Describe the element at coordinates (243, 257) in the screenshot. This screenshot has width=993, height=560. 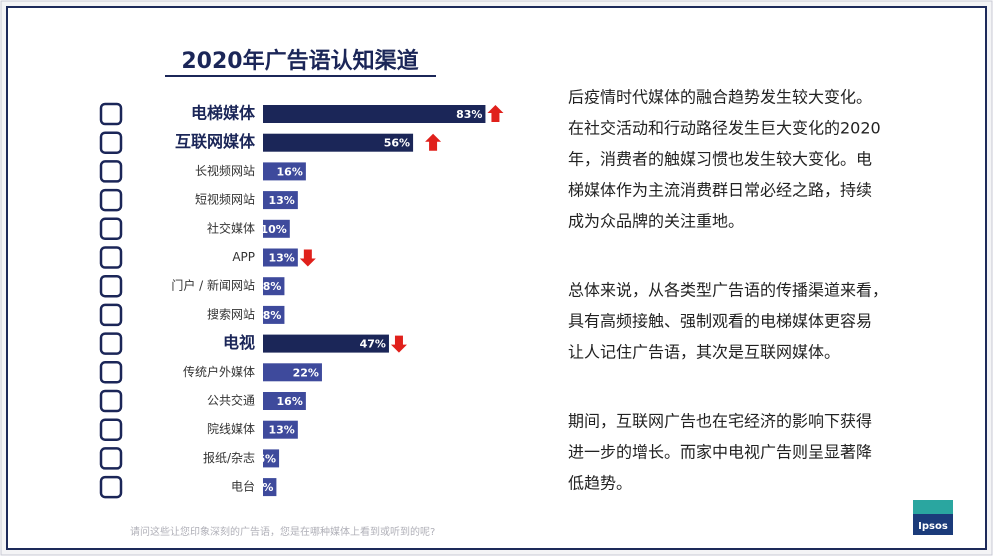
I see `category-label: APP` at that location.